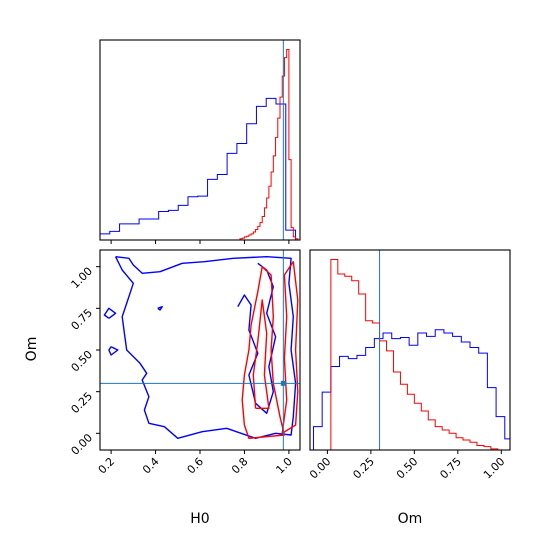  I want to click on truth-point-marker, so click(283, 383).